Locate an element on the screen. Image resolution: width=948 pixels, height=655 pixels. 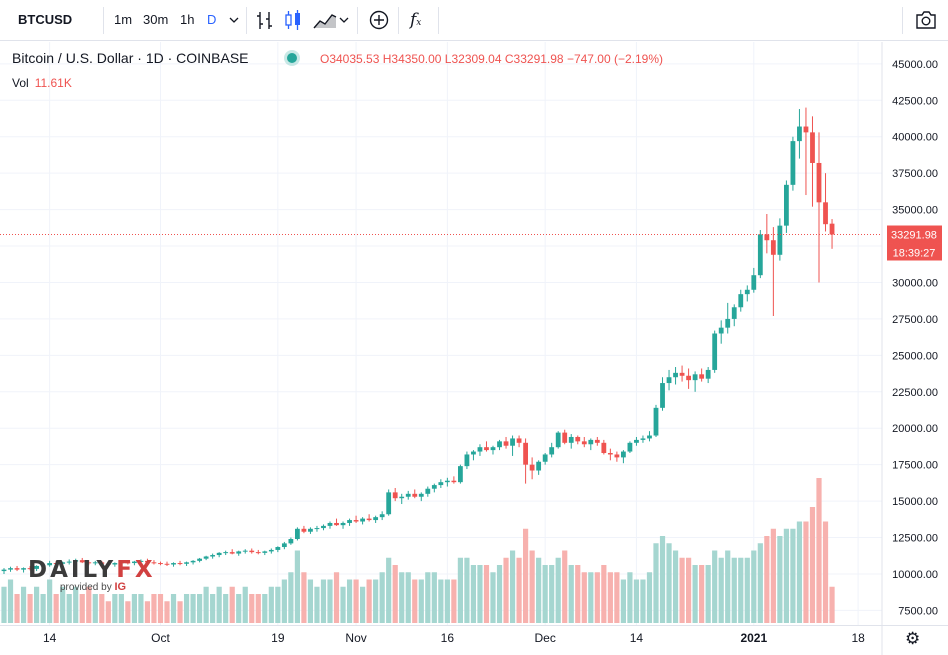
y-tick-label: 25000.00 is located at coordinates (915, 356).